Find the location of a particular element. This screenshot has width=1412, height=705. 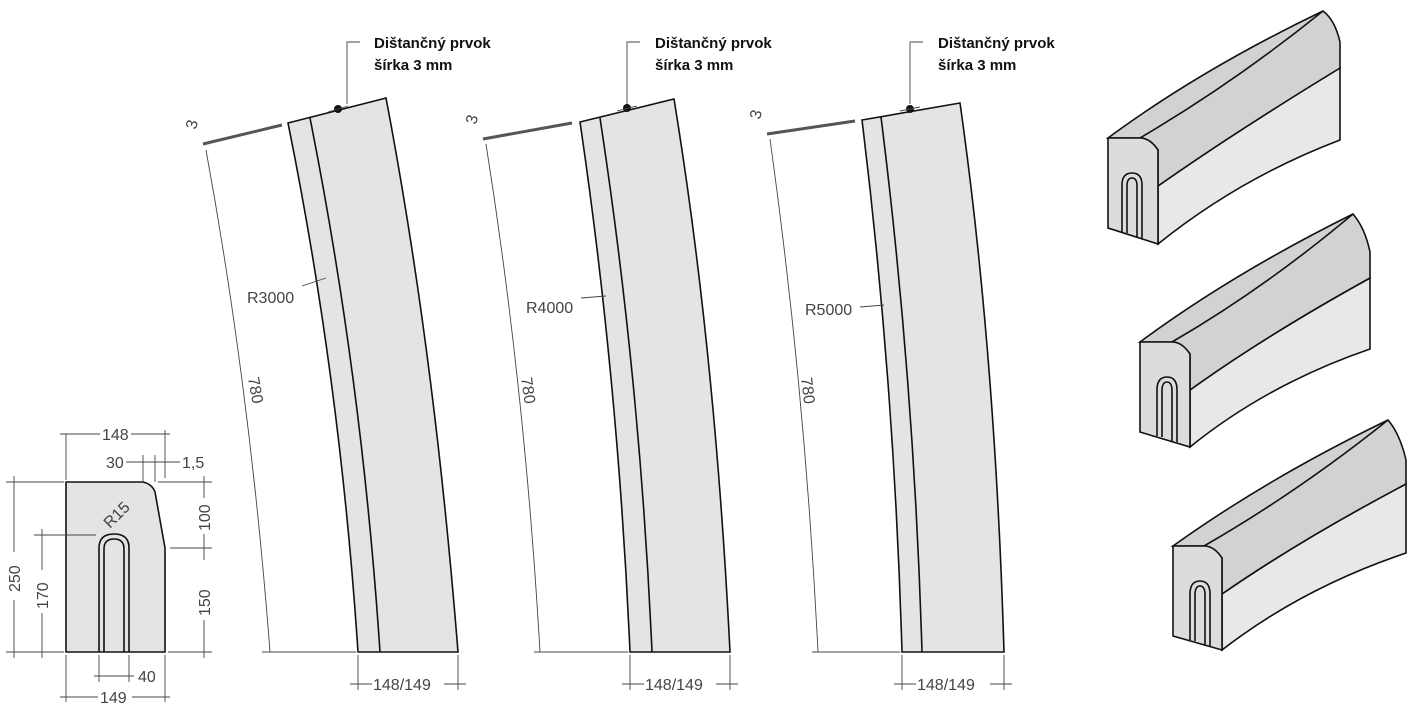

dim-radius: R5000 is located at coordinates (828, 310).